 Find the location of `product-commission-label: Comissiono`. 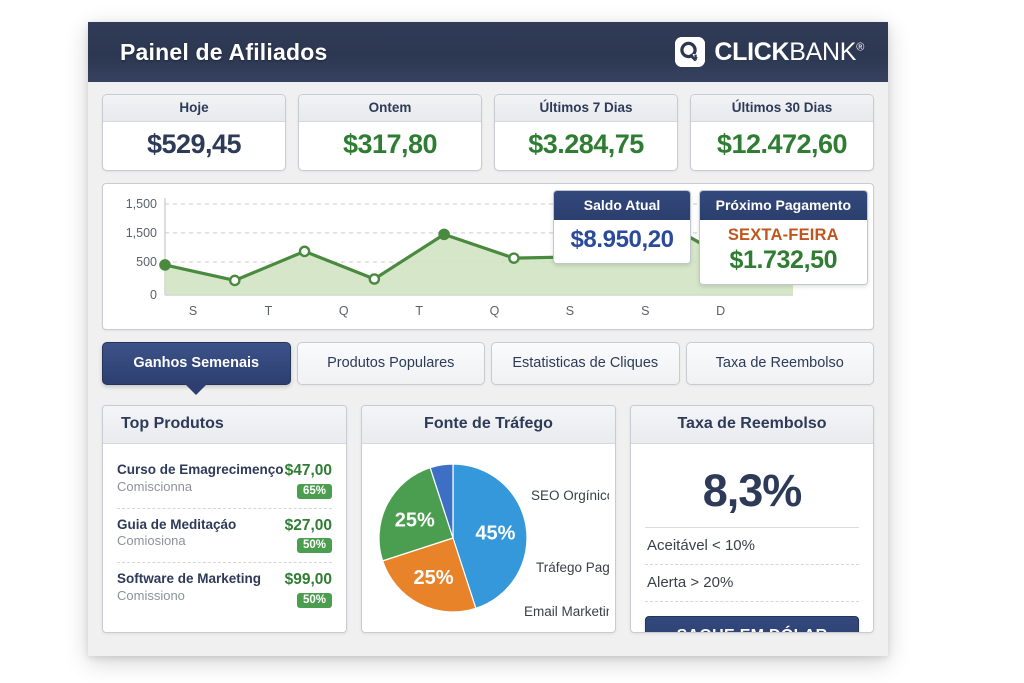

product-commission-label: Comissiono is located at coordinates (151, 596).